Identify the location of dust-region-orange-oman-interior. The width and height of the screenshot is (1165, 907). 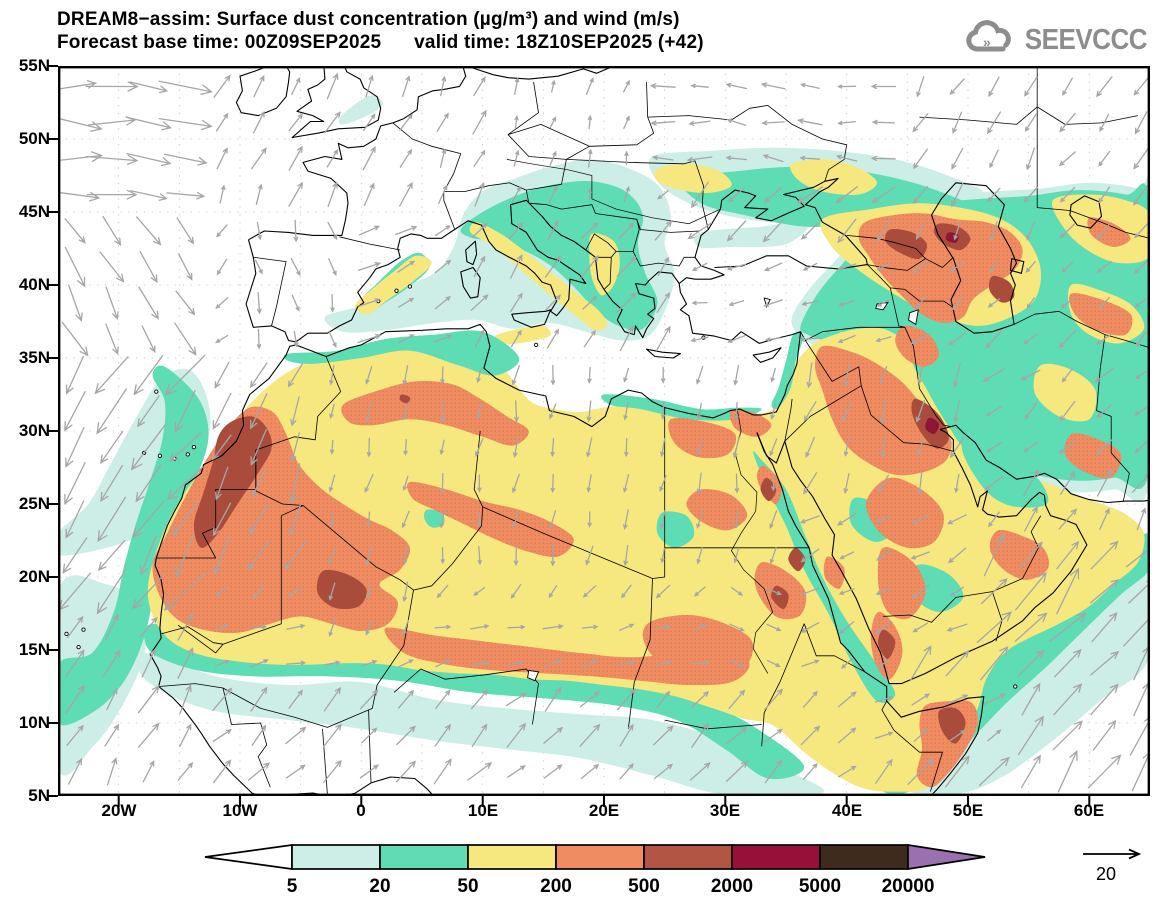
(1019, 554).